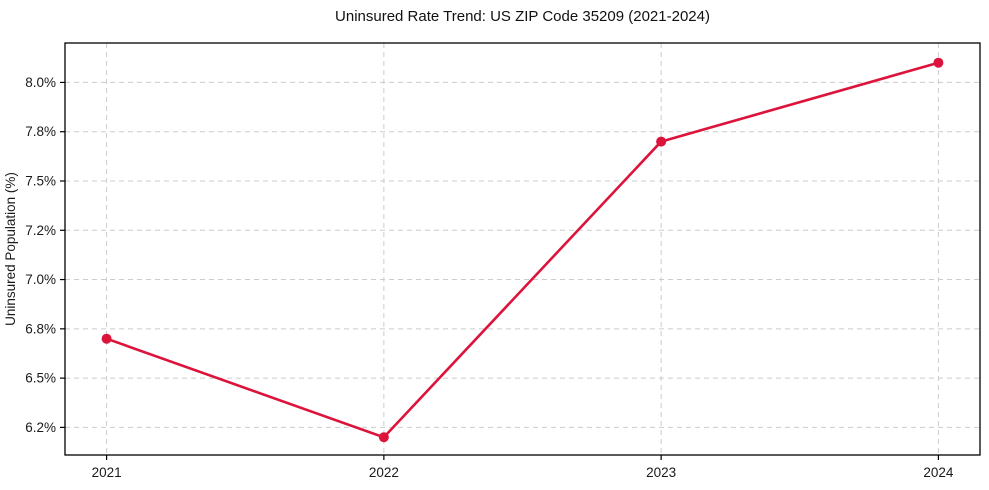  Describe the element at coordinates (40, 230) in the screenshot. I see `y-tick-label: 7.2%` at that location.